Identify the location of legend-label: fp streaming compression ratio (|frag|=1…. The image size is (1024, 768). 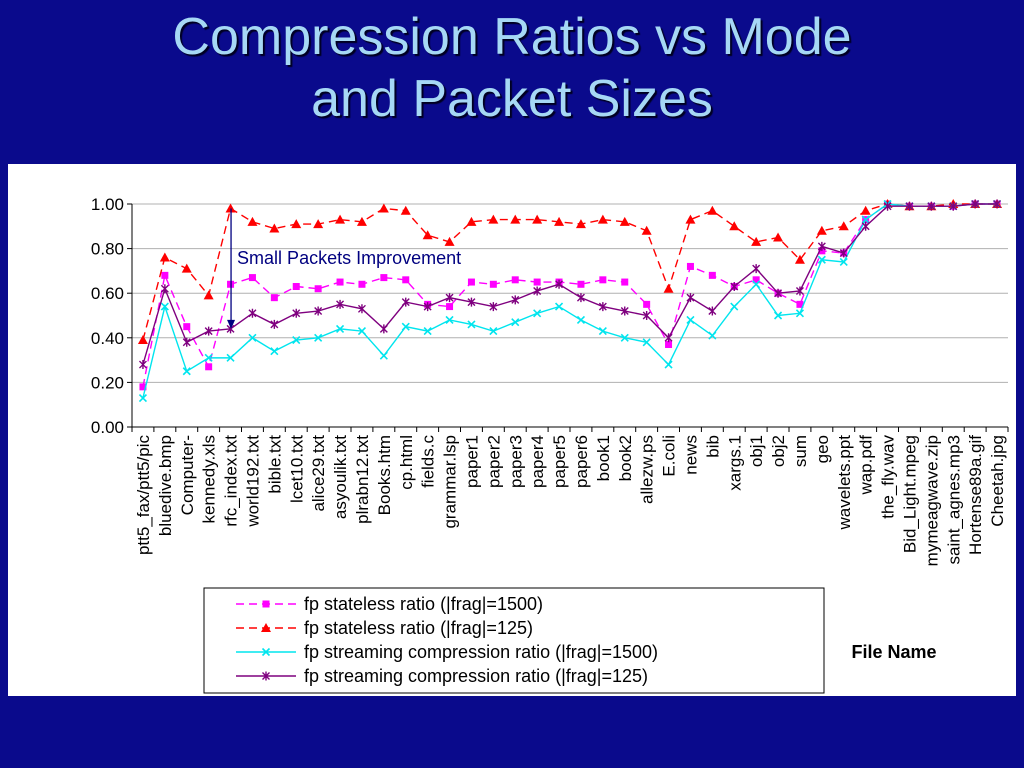
(476, 676).